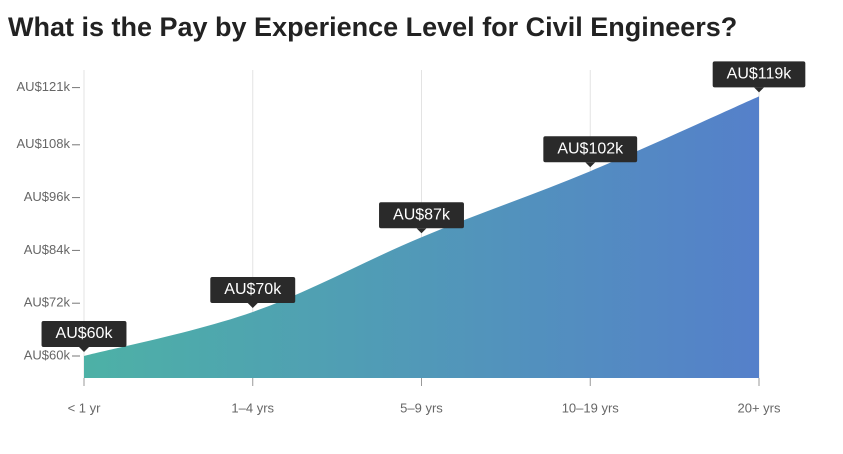 The image size is (843, 454). I want to click on value-label: AU$102k, so click(590, 148).